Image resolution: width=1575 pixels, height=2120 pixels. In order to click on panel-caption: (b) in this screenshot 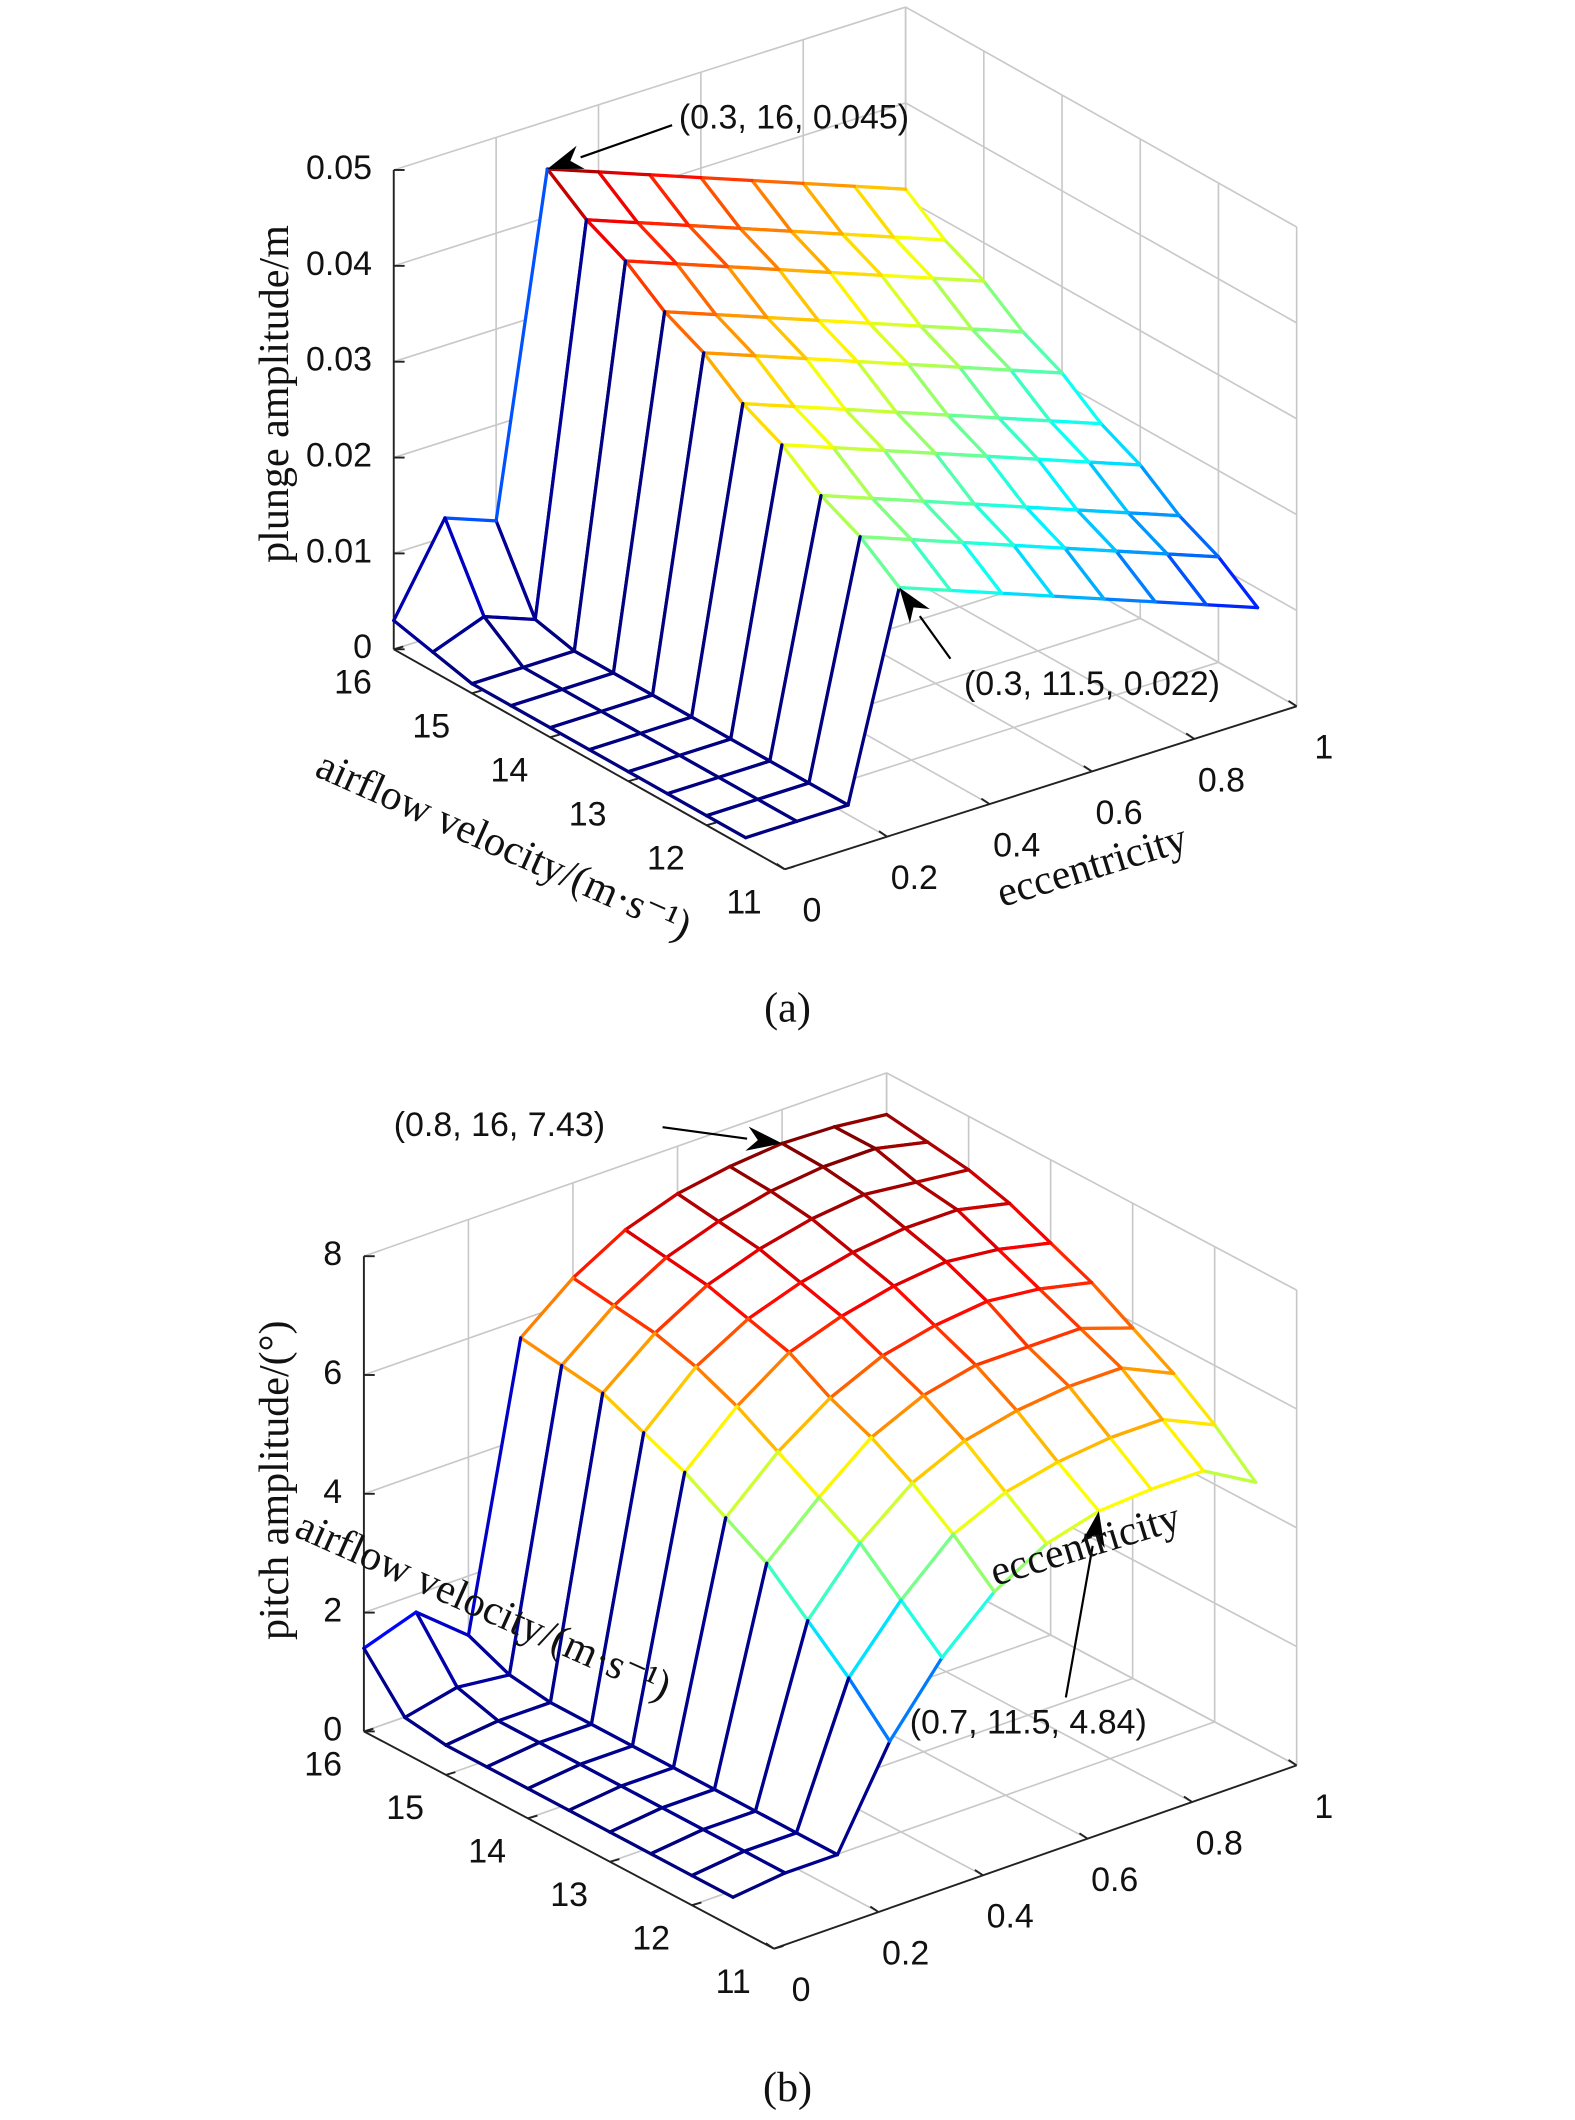, I will do `click(787, 2087)`.